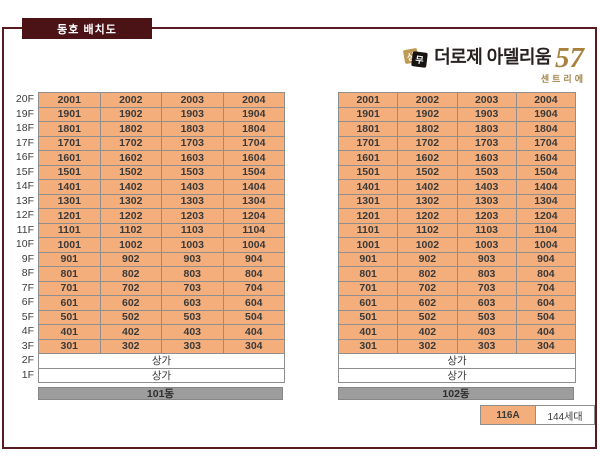 The image size is (600, 472). I want to click on unit-cell: 1003, so click(486, 245).